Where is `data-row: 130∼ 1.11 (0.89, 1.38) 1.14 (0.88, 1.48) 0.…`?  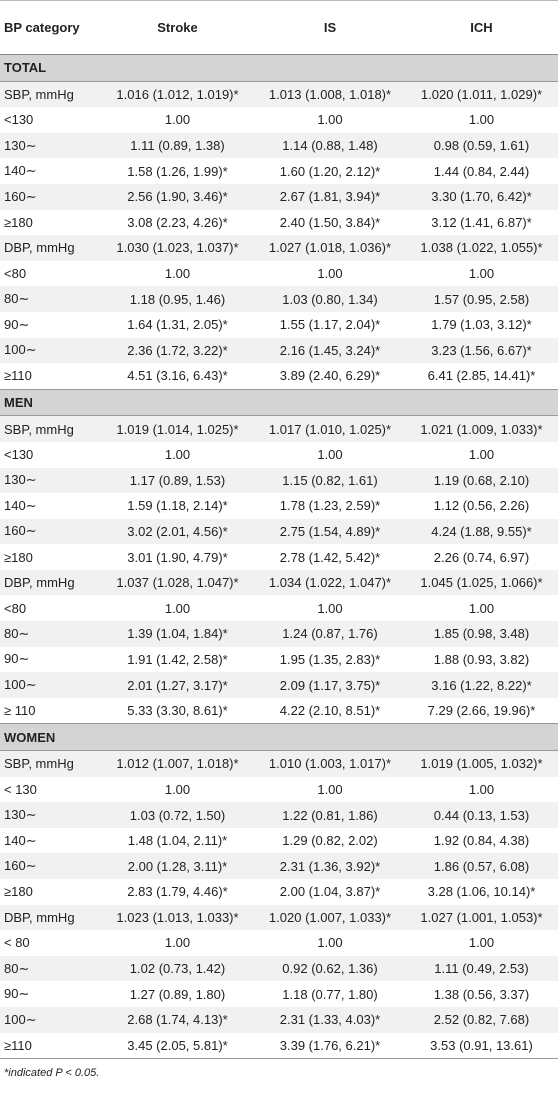 data-row: 130∼ 1.11 (0.89, 1.38) 1.14 (0.88, 1.48) 0.… is located at coordinates (279, 145).